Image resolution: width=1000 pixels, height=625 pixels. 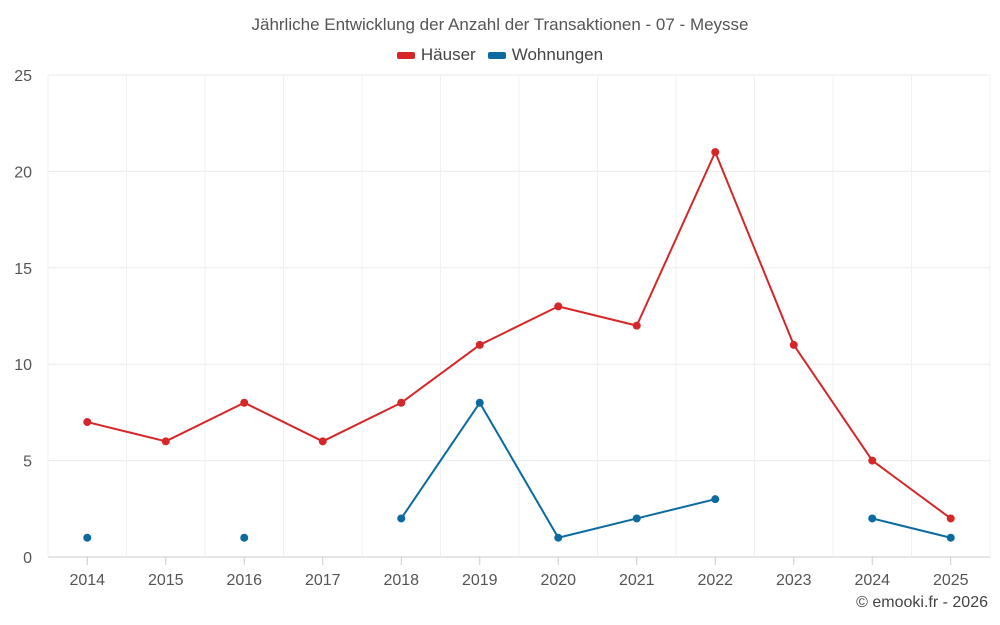 I want to click on x-tick-label: 2015, so click(x=166, y=580).